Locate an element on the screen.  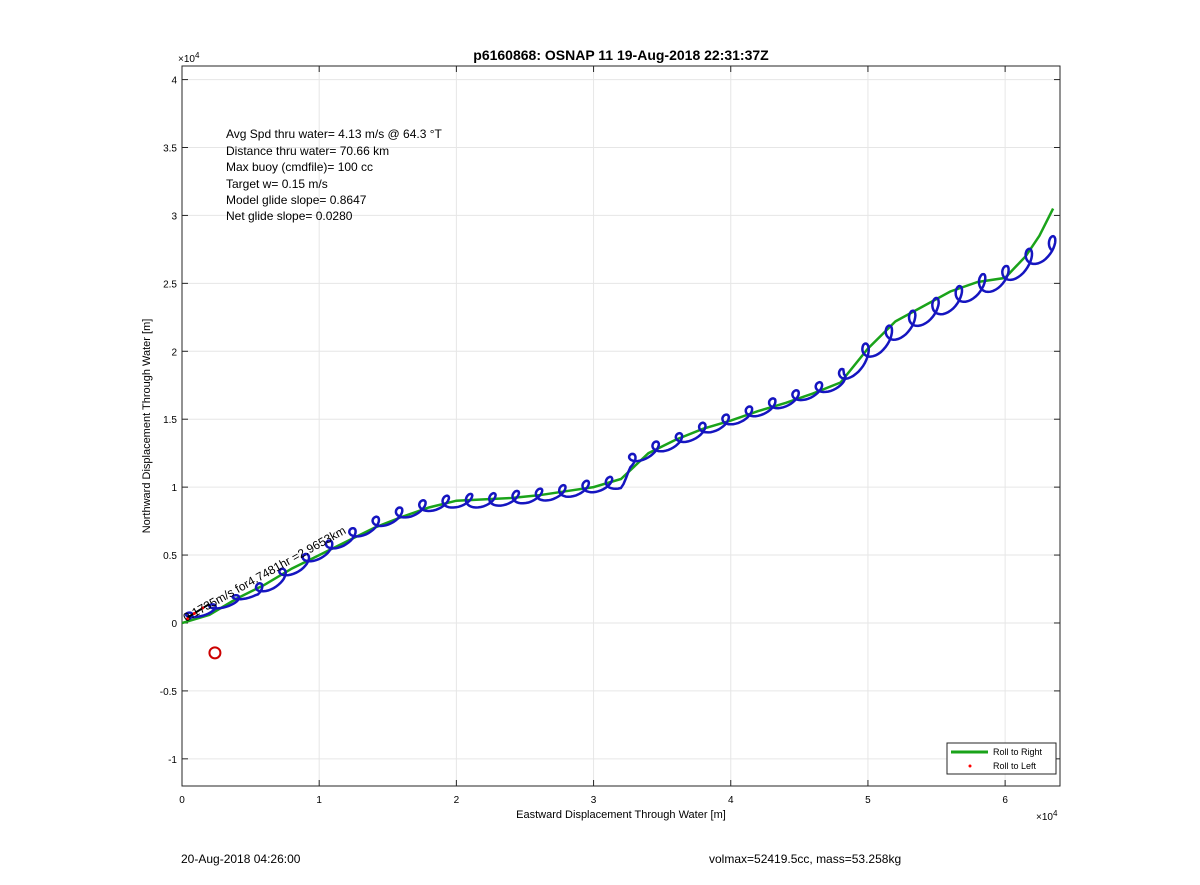
x-tick-label: 2 is located at coordinates (457, 800).